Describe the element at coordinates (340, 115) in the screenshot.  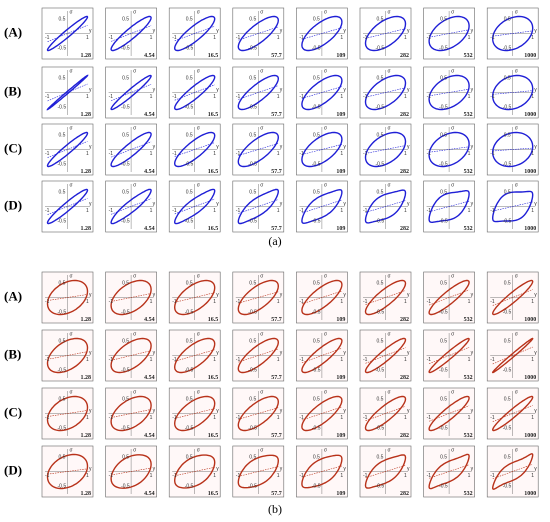
I see `frequency-label: 109` at that location.